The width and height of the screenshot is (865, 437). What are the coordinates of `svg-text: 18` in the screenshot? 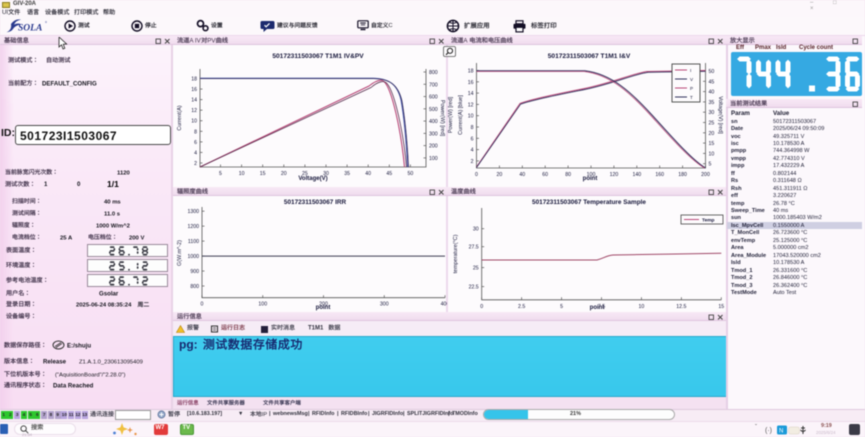 It's located at (471, 72).